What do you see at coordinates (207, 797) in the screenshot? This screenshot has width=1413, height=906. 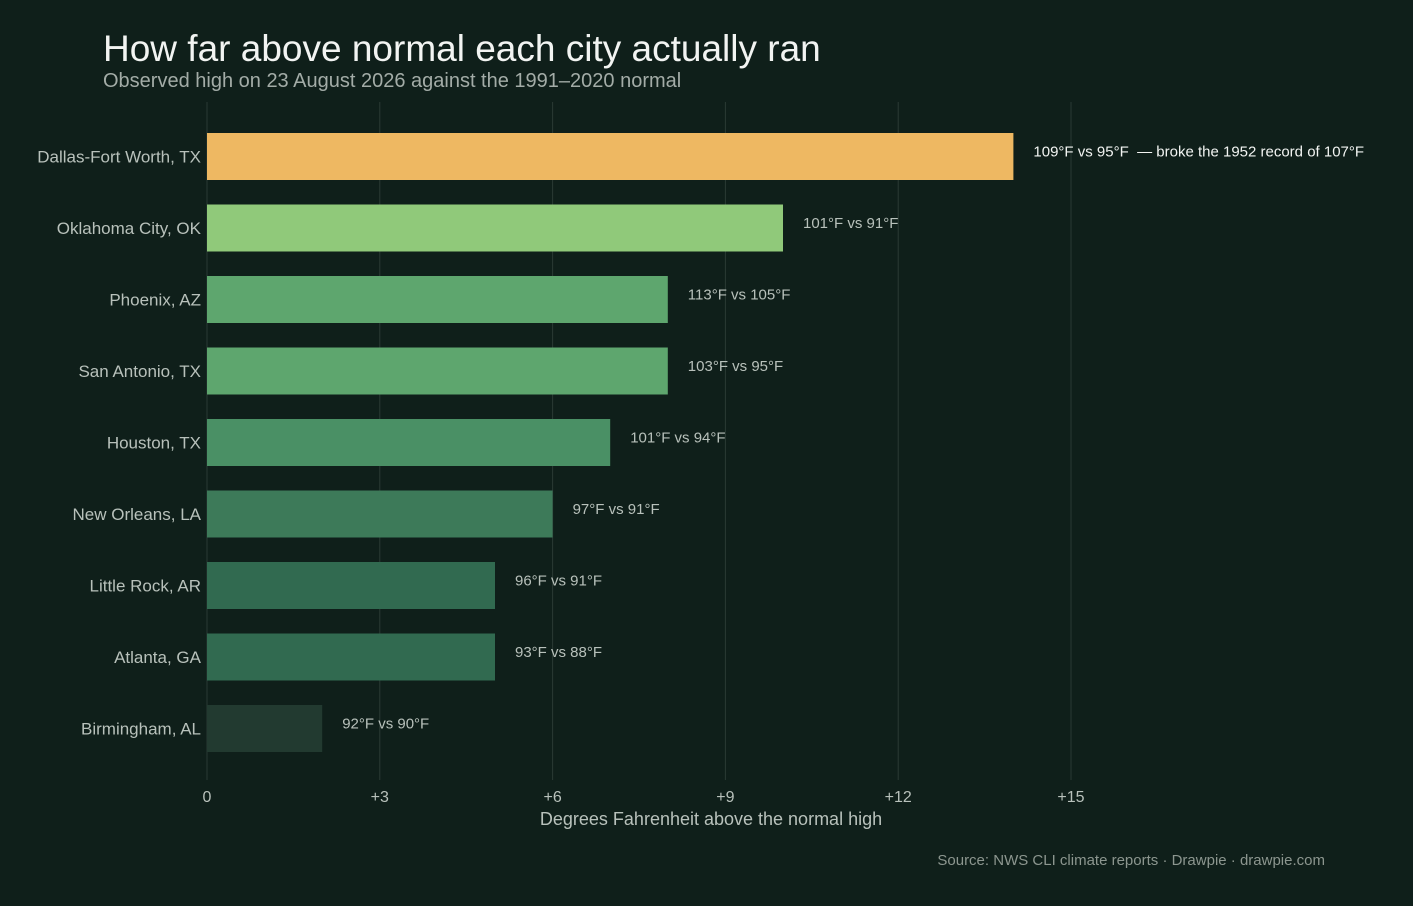 I see `x-tick-label: 0` at bounding box center [207, 797].